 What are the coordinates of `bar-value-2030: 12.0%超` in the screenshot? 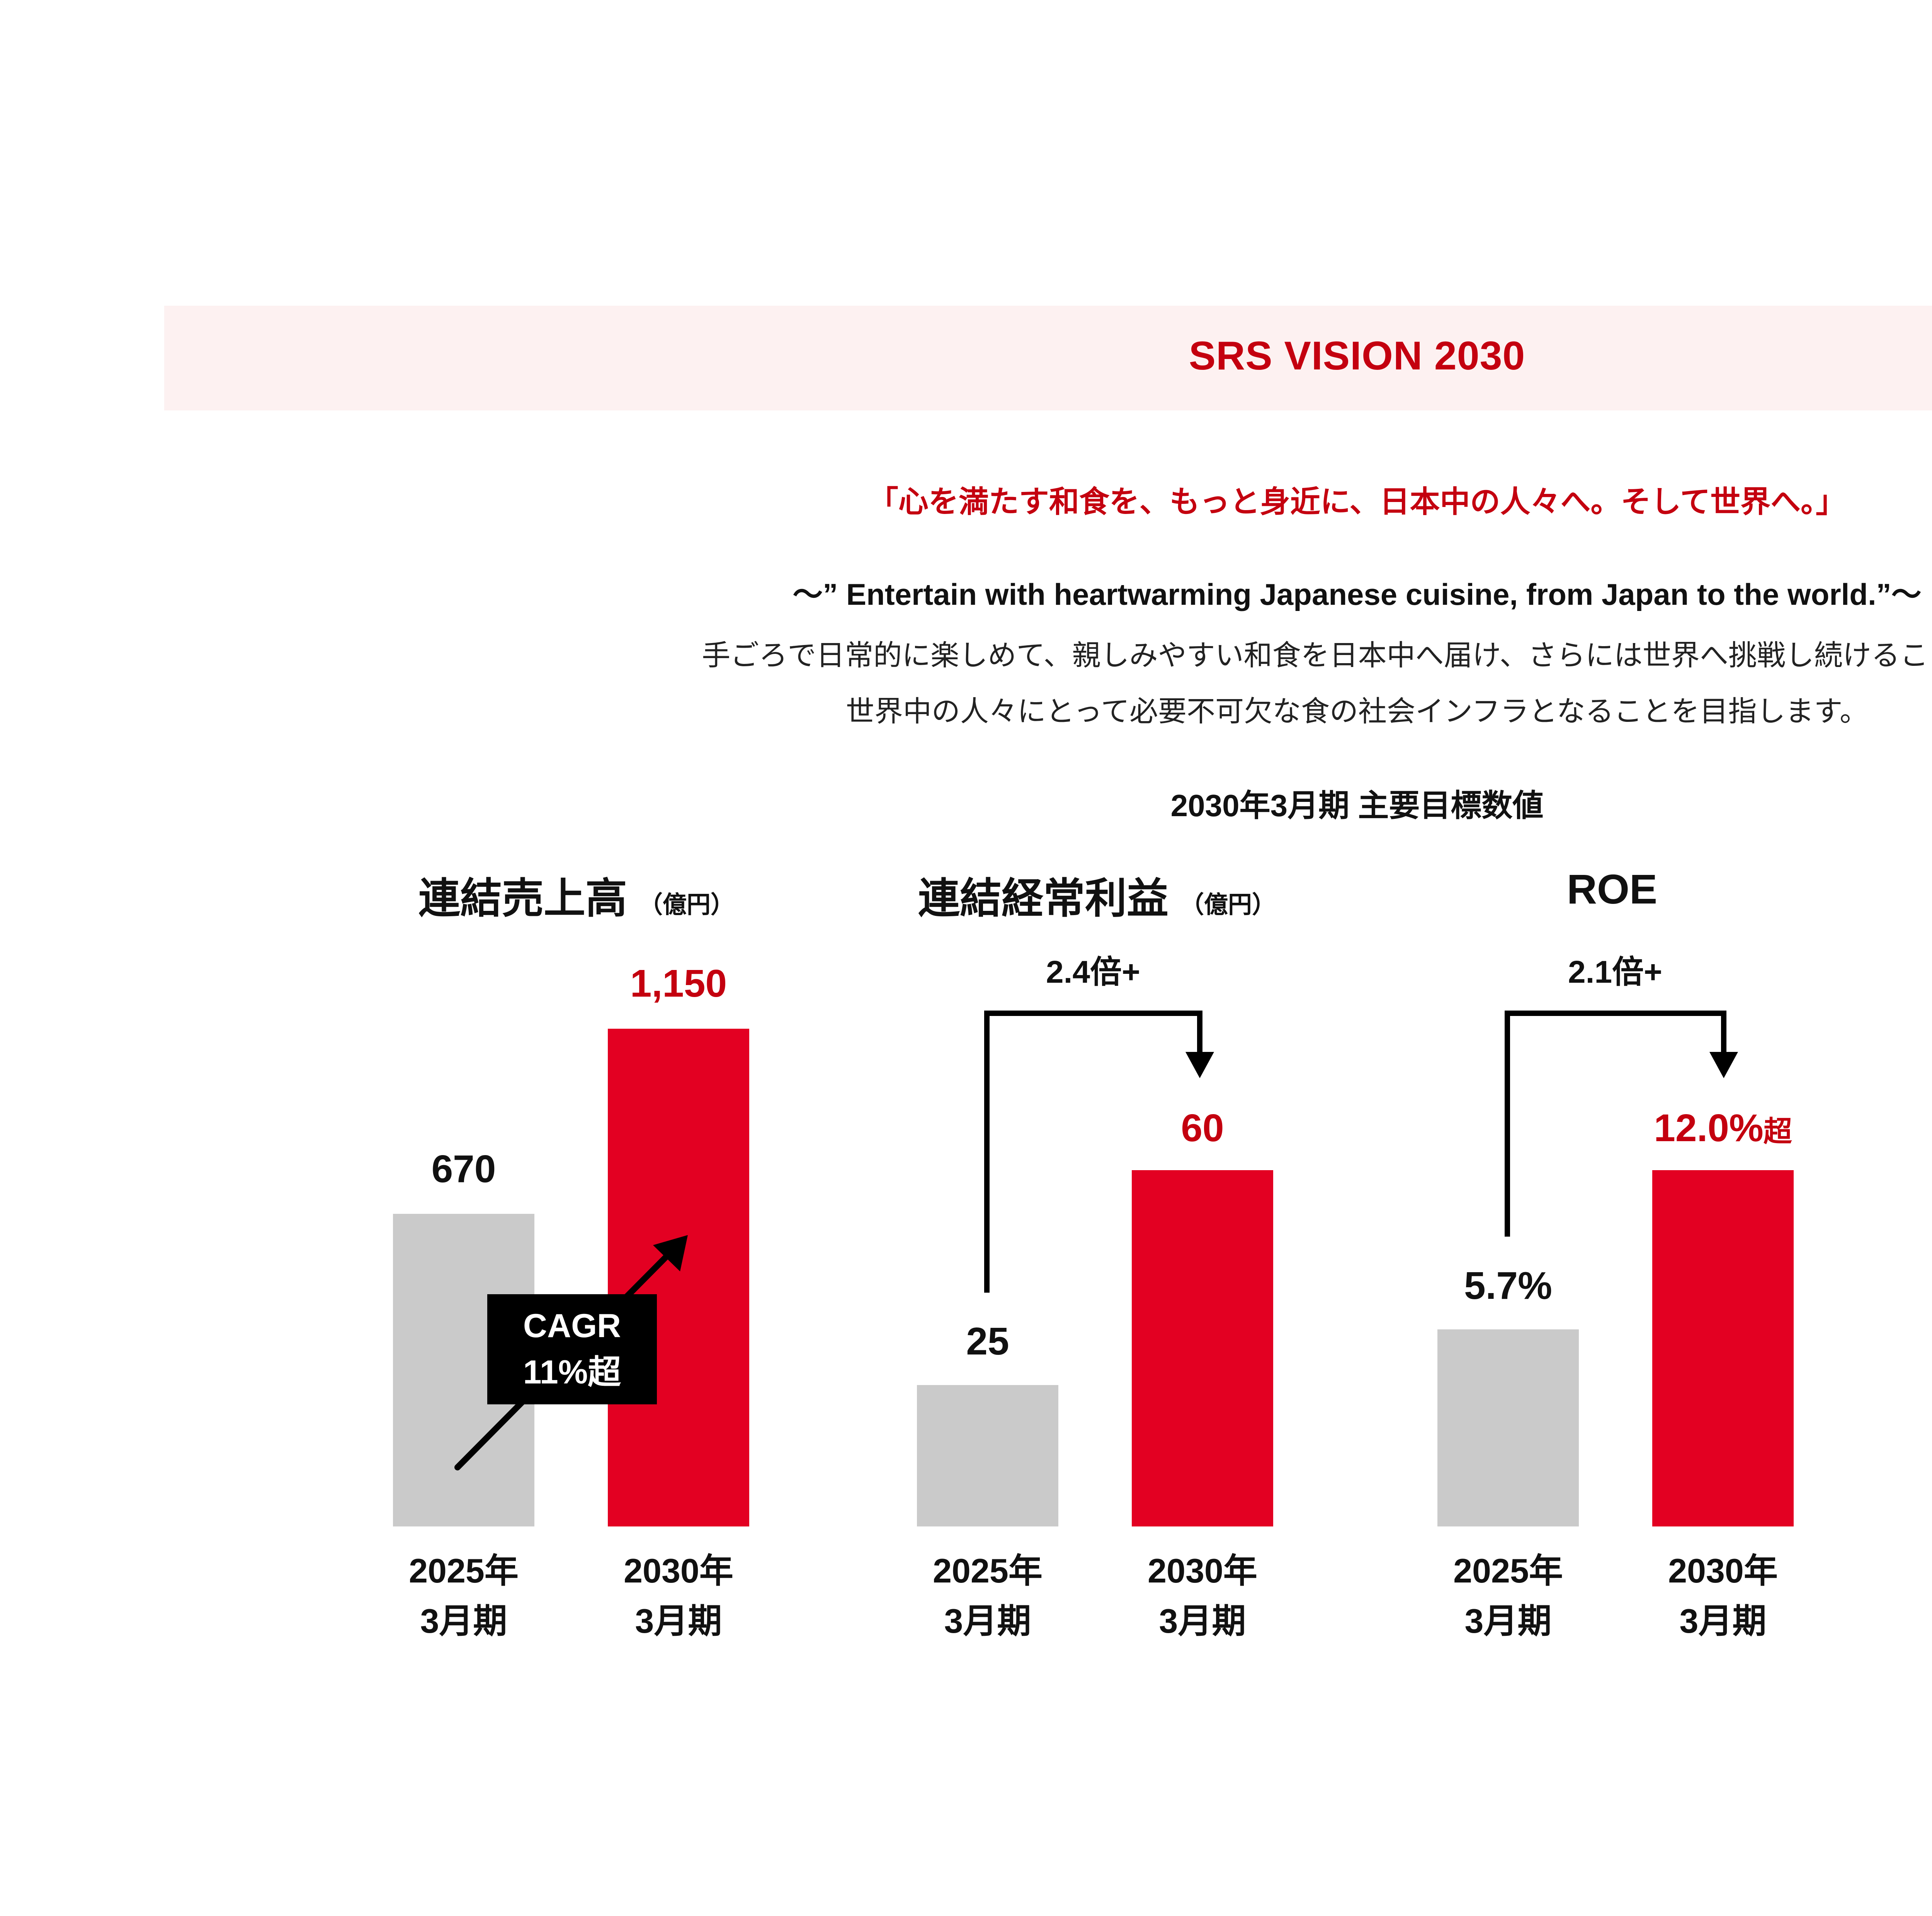 It's located at (1723, 1128).